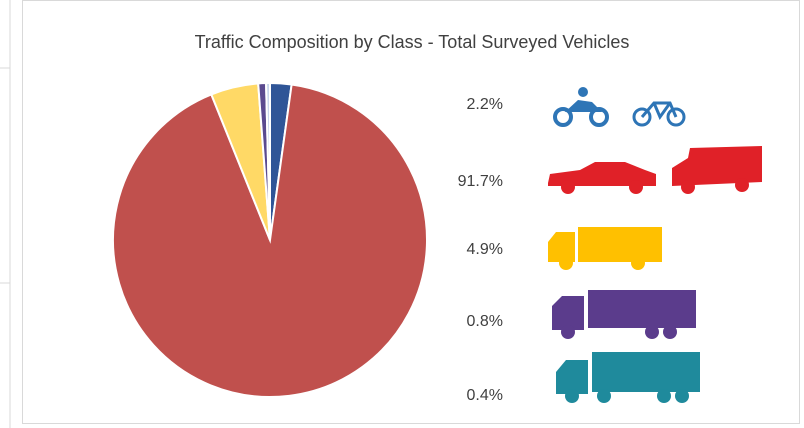  I want to click on lorry-icon, so click(624, 314).